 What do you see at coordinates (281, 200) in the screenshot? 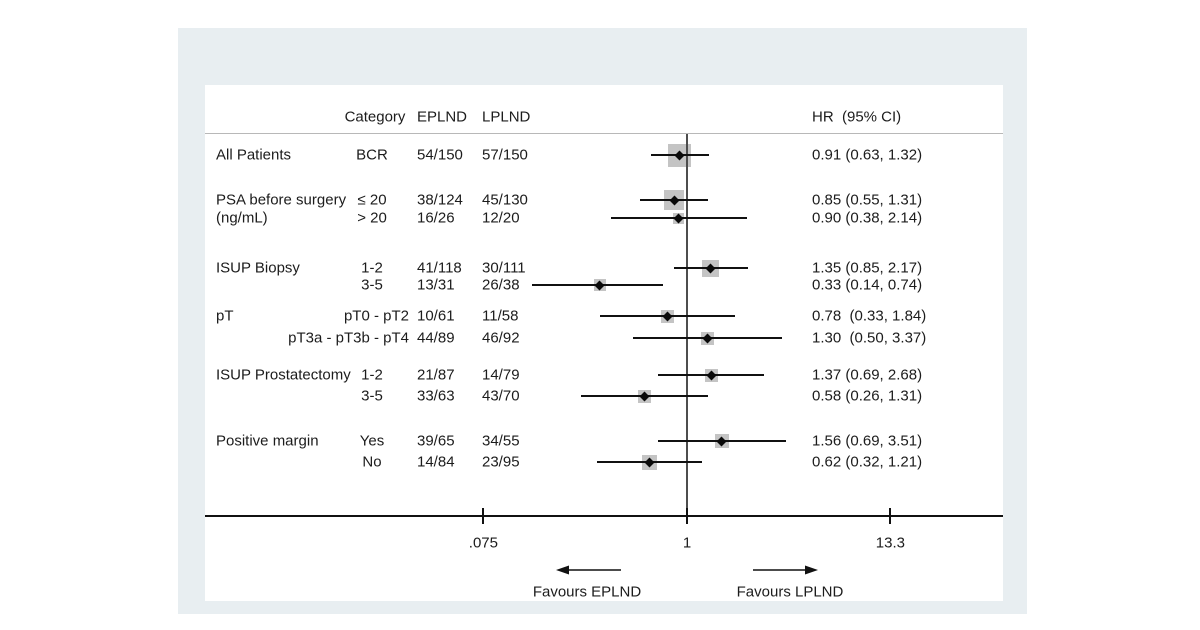
I see `row-group-label: PSA before surgery` at bounding box center [281, 200].